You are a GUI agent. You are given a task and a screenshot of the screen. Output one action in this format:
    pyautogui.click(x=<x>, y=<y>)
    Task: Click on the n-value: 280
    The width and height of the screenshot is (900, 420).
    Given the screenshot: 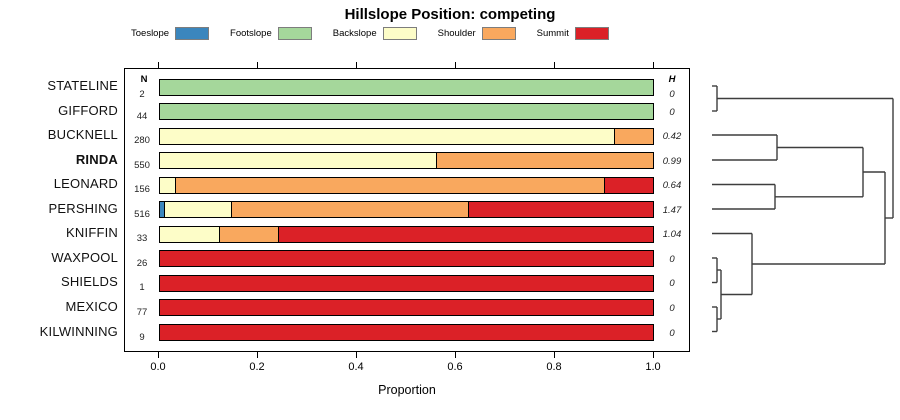 What is the action you would take?
    pyautogui.click(x=142, y=141)
    